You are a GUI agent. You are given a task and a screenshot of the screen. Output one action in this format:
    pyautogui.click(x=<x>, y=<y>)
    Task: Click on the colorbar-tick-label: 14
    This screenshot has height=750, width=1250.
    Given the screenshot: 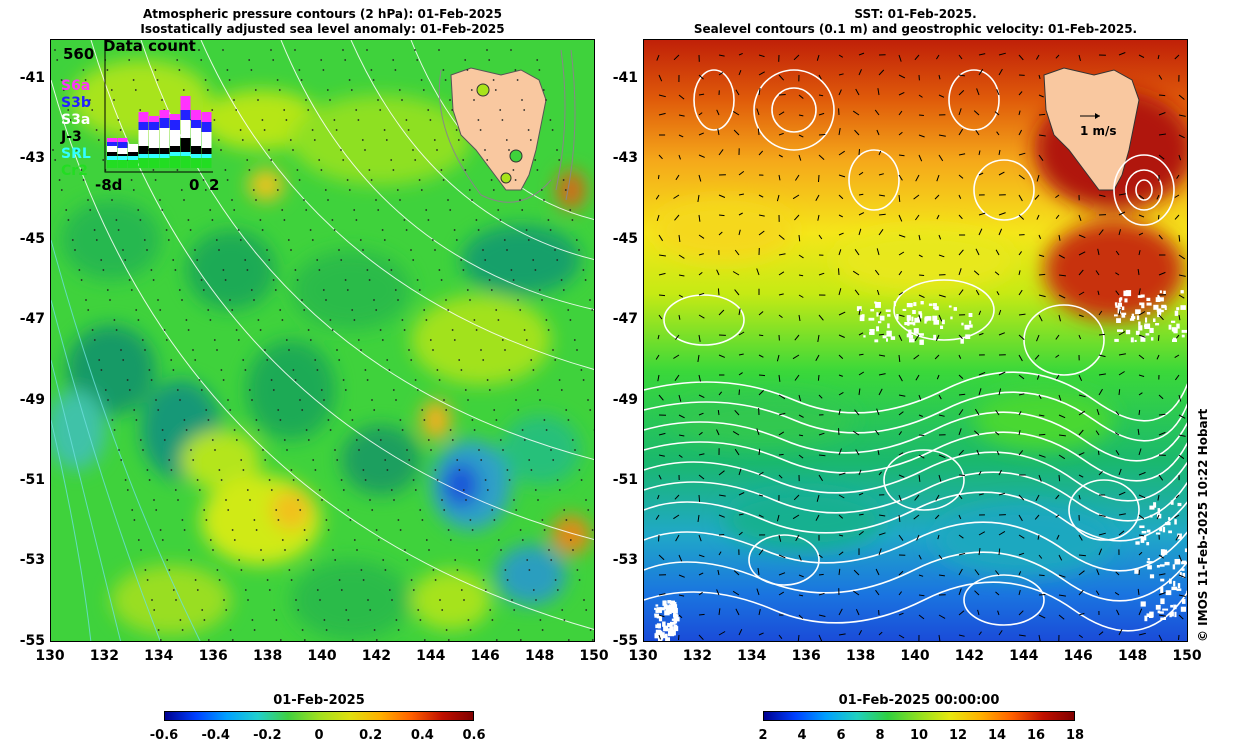 What is the action you would take?
    pyautogui.click(x=997, y=735)
    